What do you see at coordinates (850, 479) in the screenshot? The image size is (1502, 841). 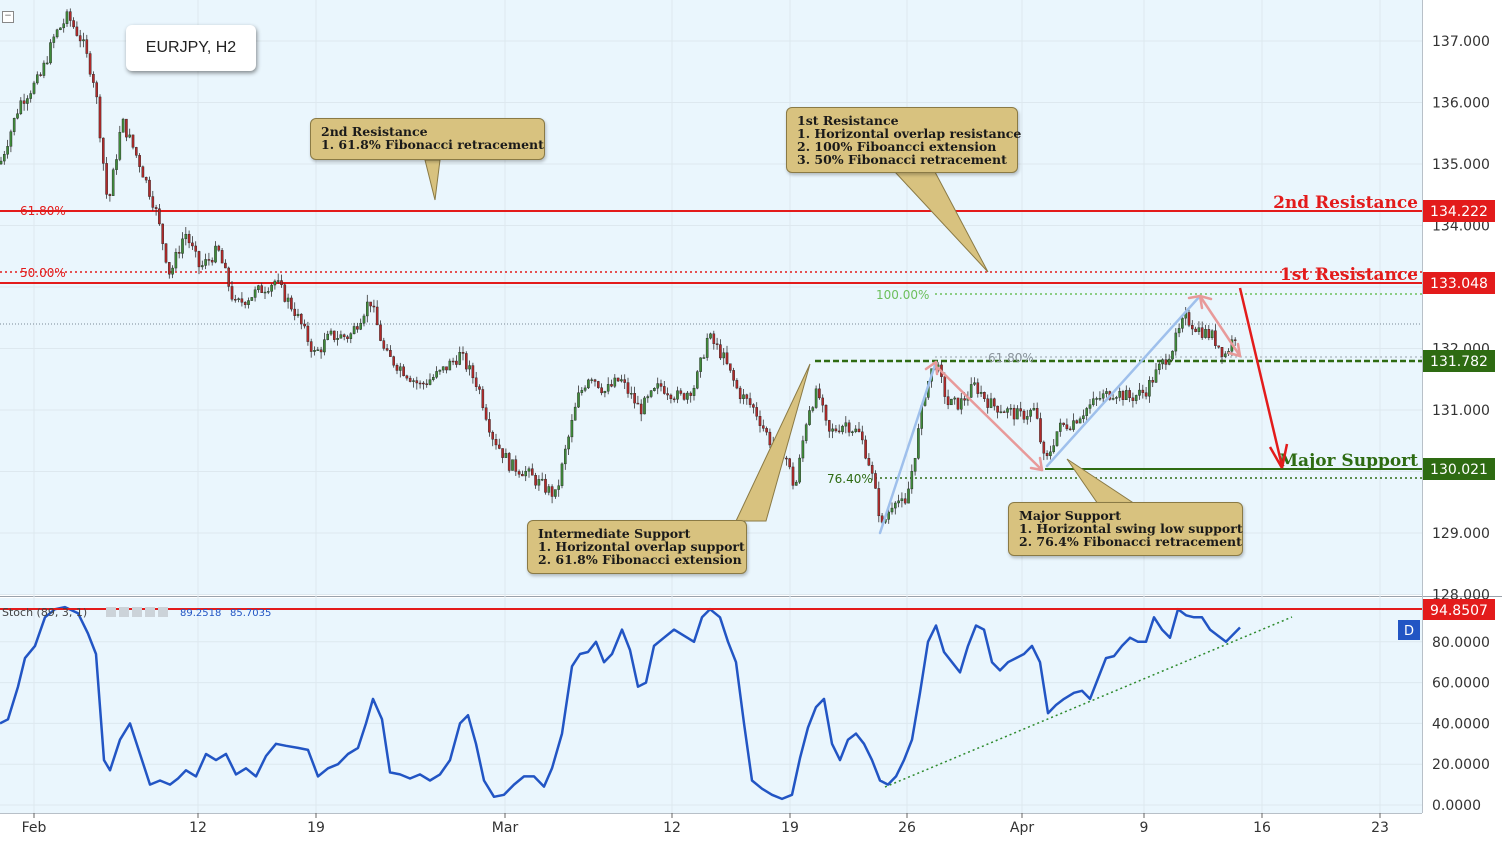 I see `fib-76-40-label: 76.40%` at bounding box center [850, 479].